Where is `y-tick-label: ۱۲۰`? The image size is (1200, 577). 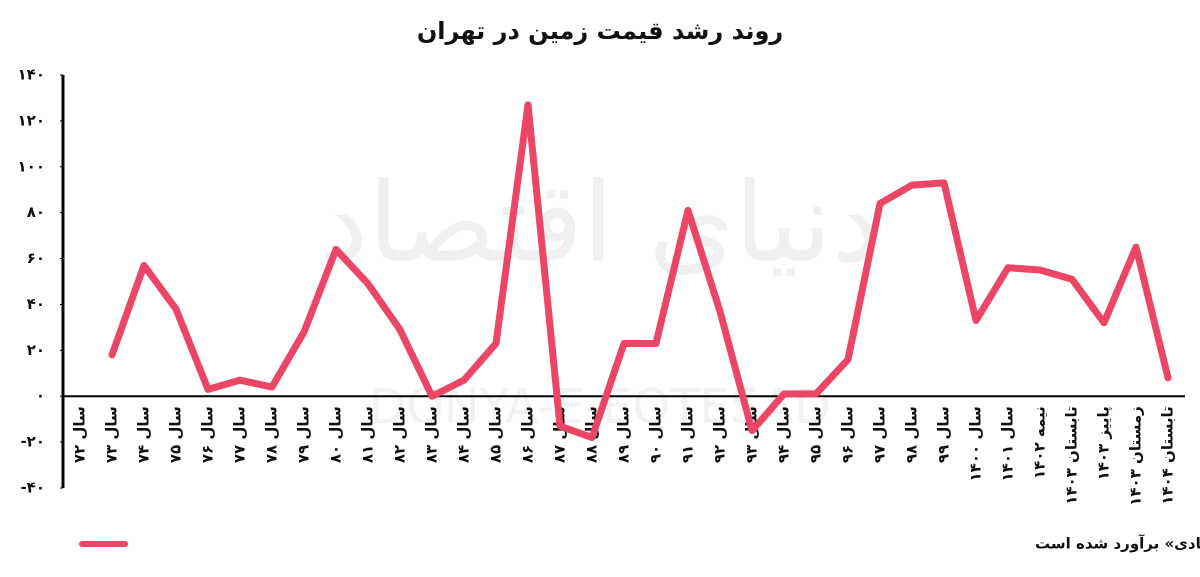 y-tick-label: ۱۲۰ is located at coordinates (31, 120).